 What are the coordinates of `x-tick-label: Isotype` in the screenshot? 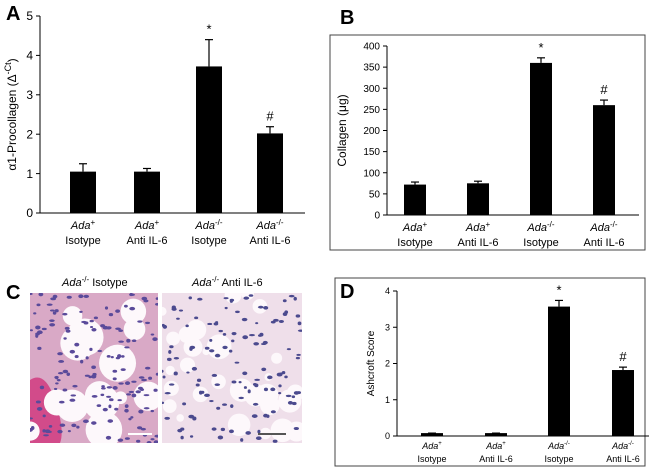 It's located at (414, 243).